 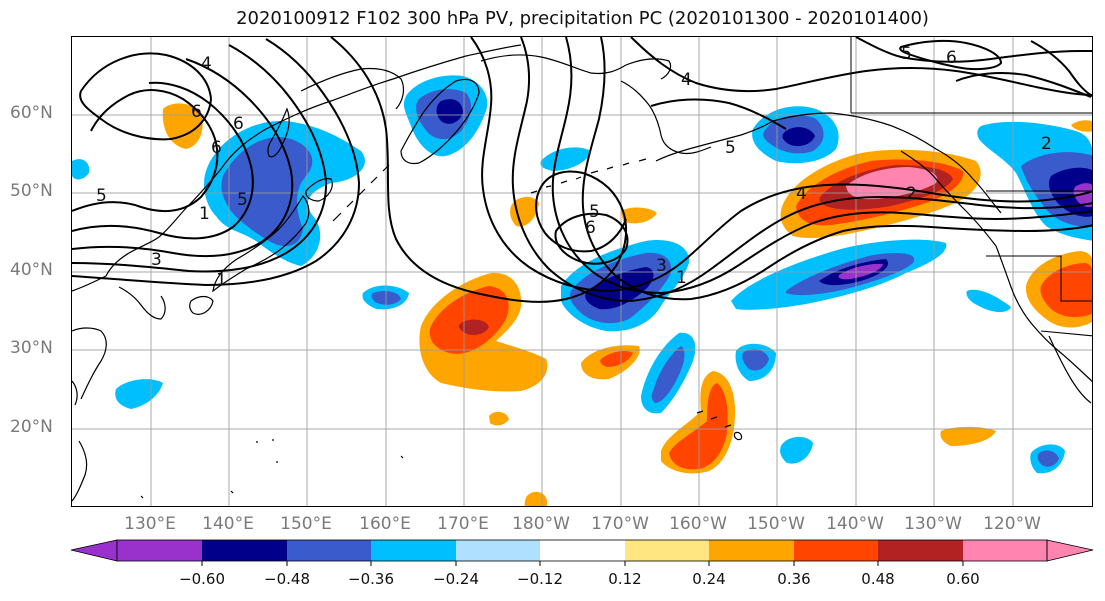 What do you see at coordinates (228, 524) in the screenshot?
I see `lon-label-140e: 140°E` at bounding box center [228, 524].